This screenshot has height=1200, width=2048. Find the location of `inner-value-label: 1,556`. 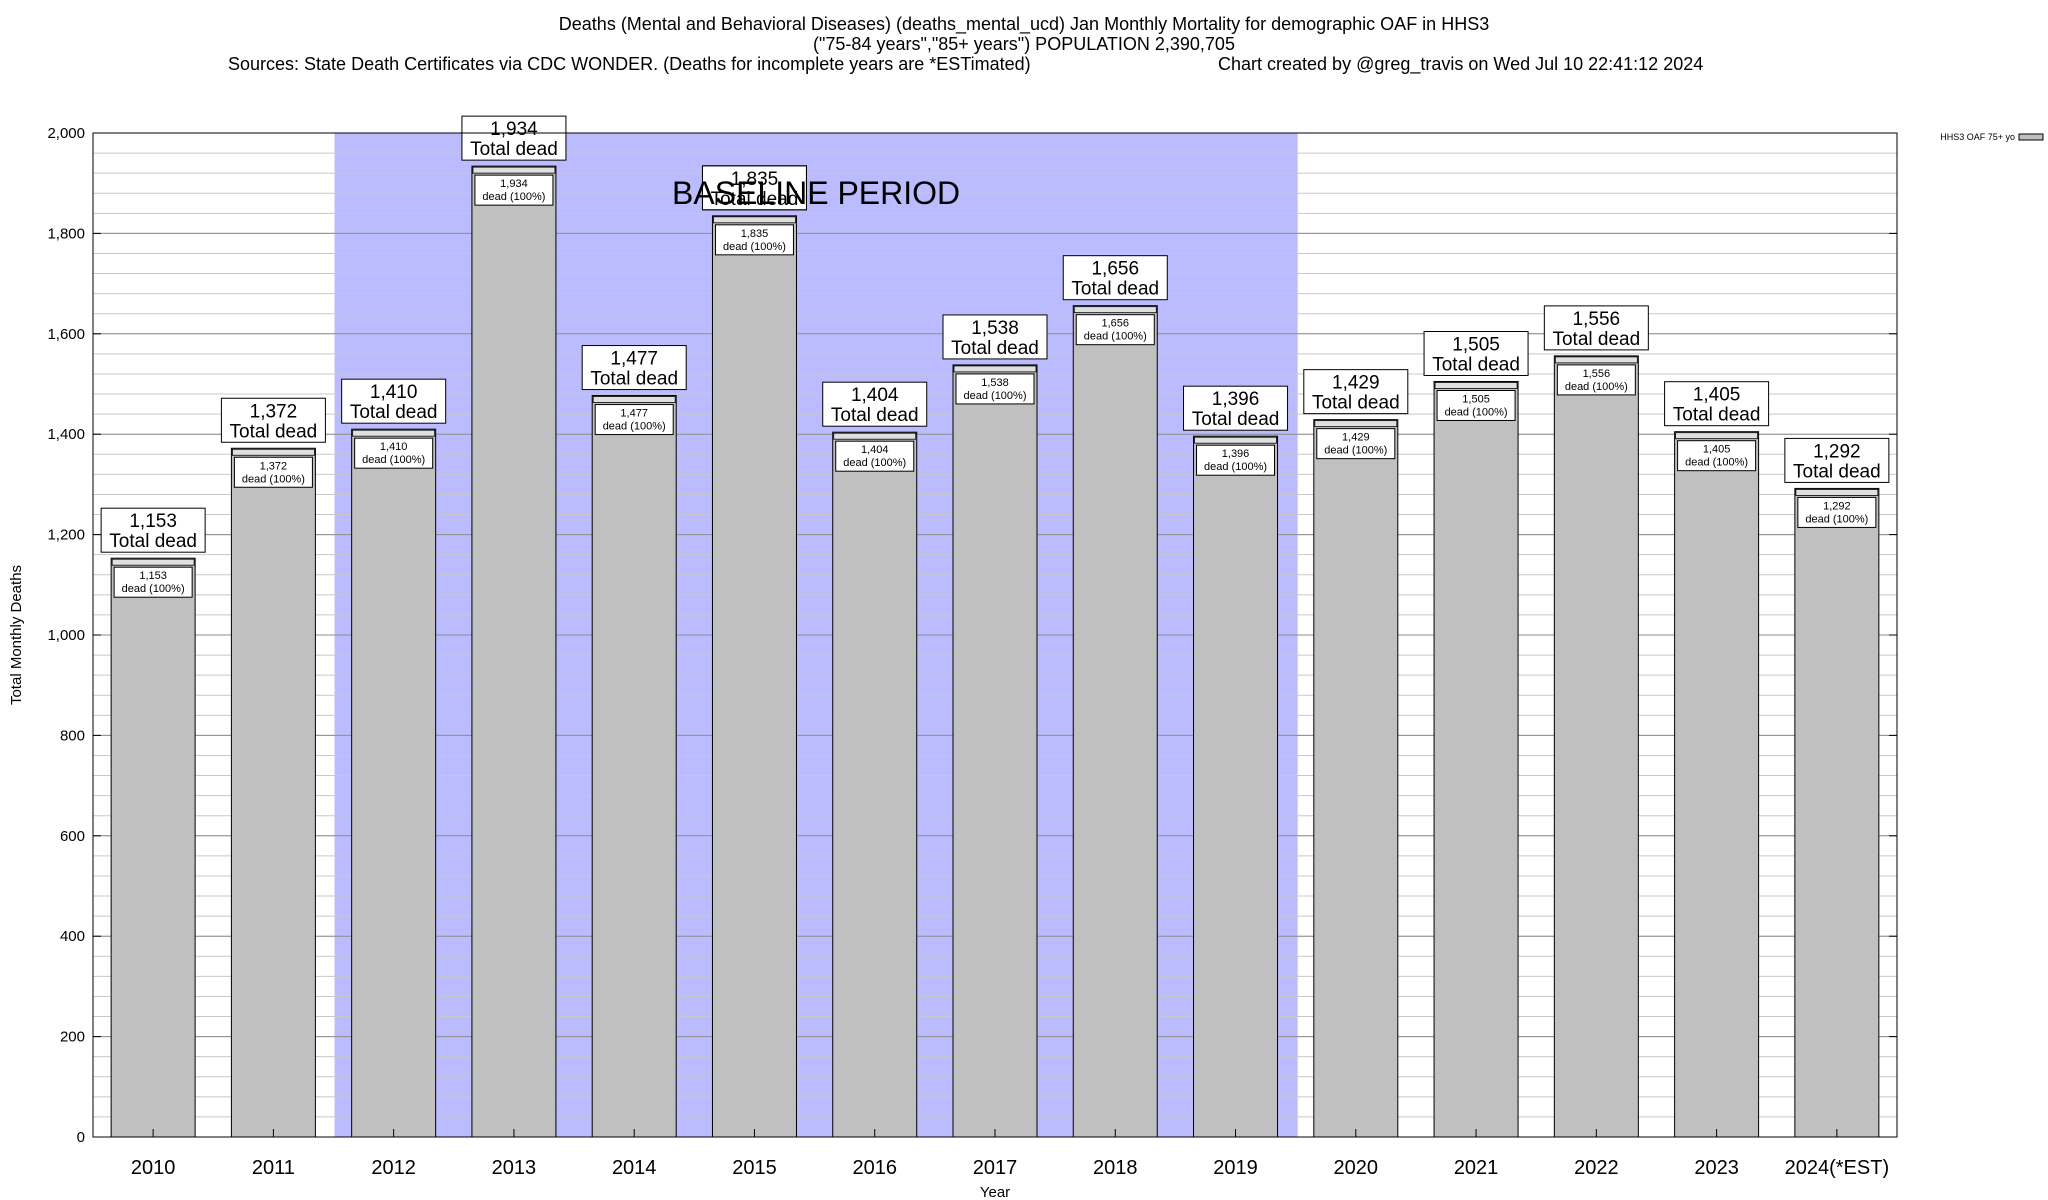

inner-value-label: 1,556 is located at coordinates (1597, 374).